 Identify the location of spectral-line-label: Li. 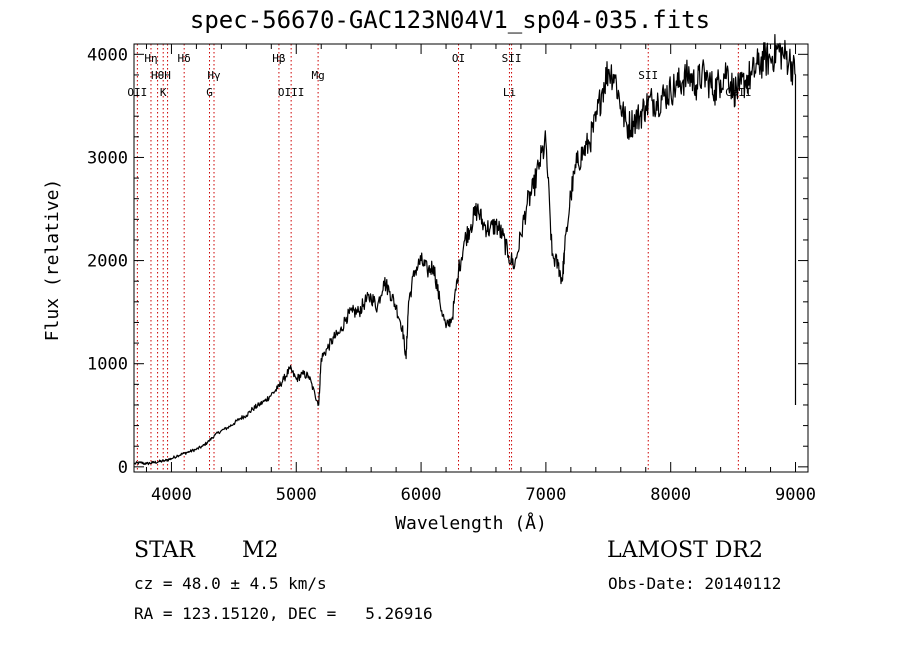
(509, 92).